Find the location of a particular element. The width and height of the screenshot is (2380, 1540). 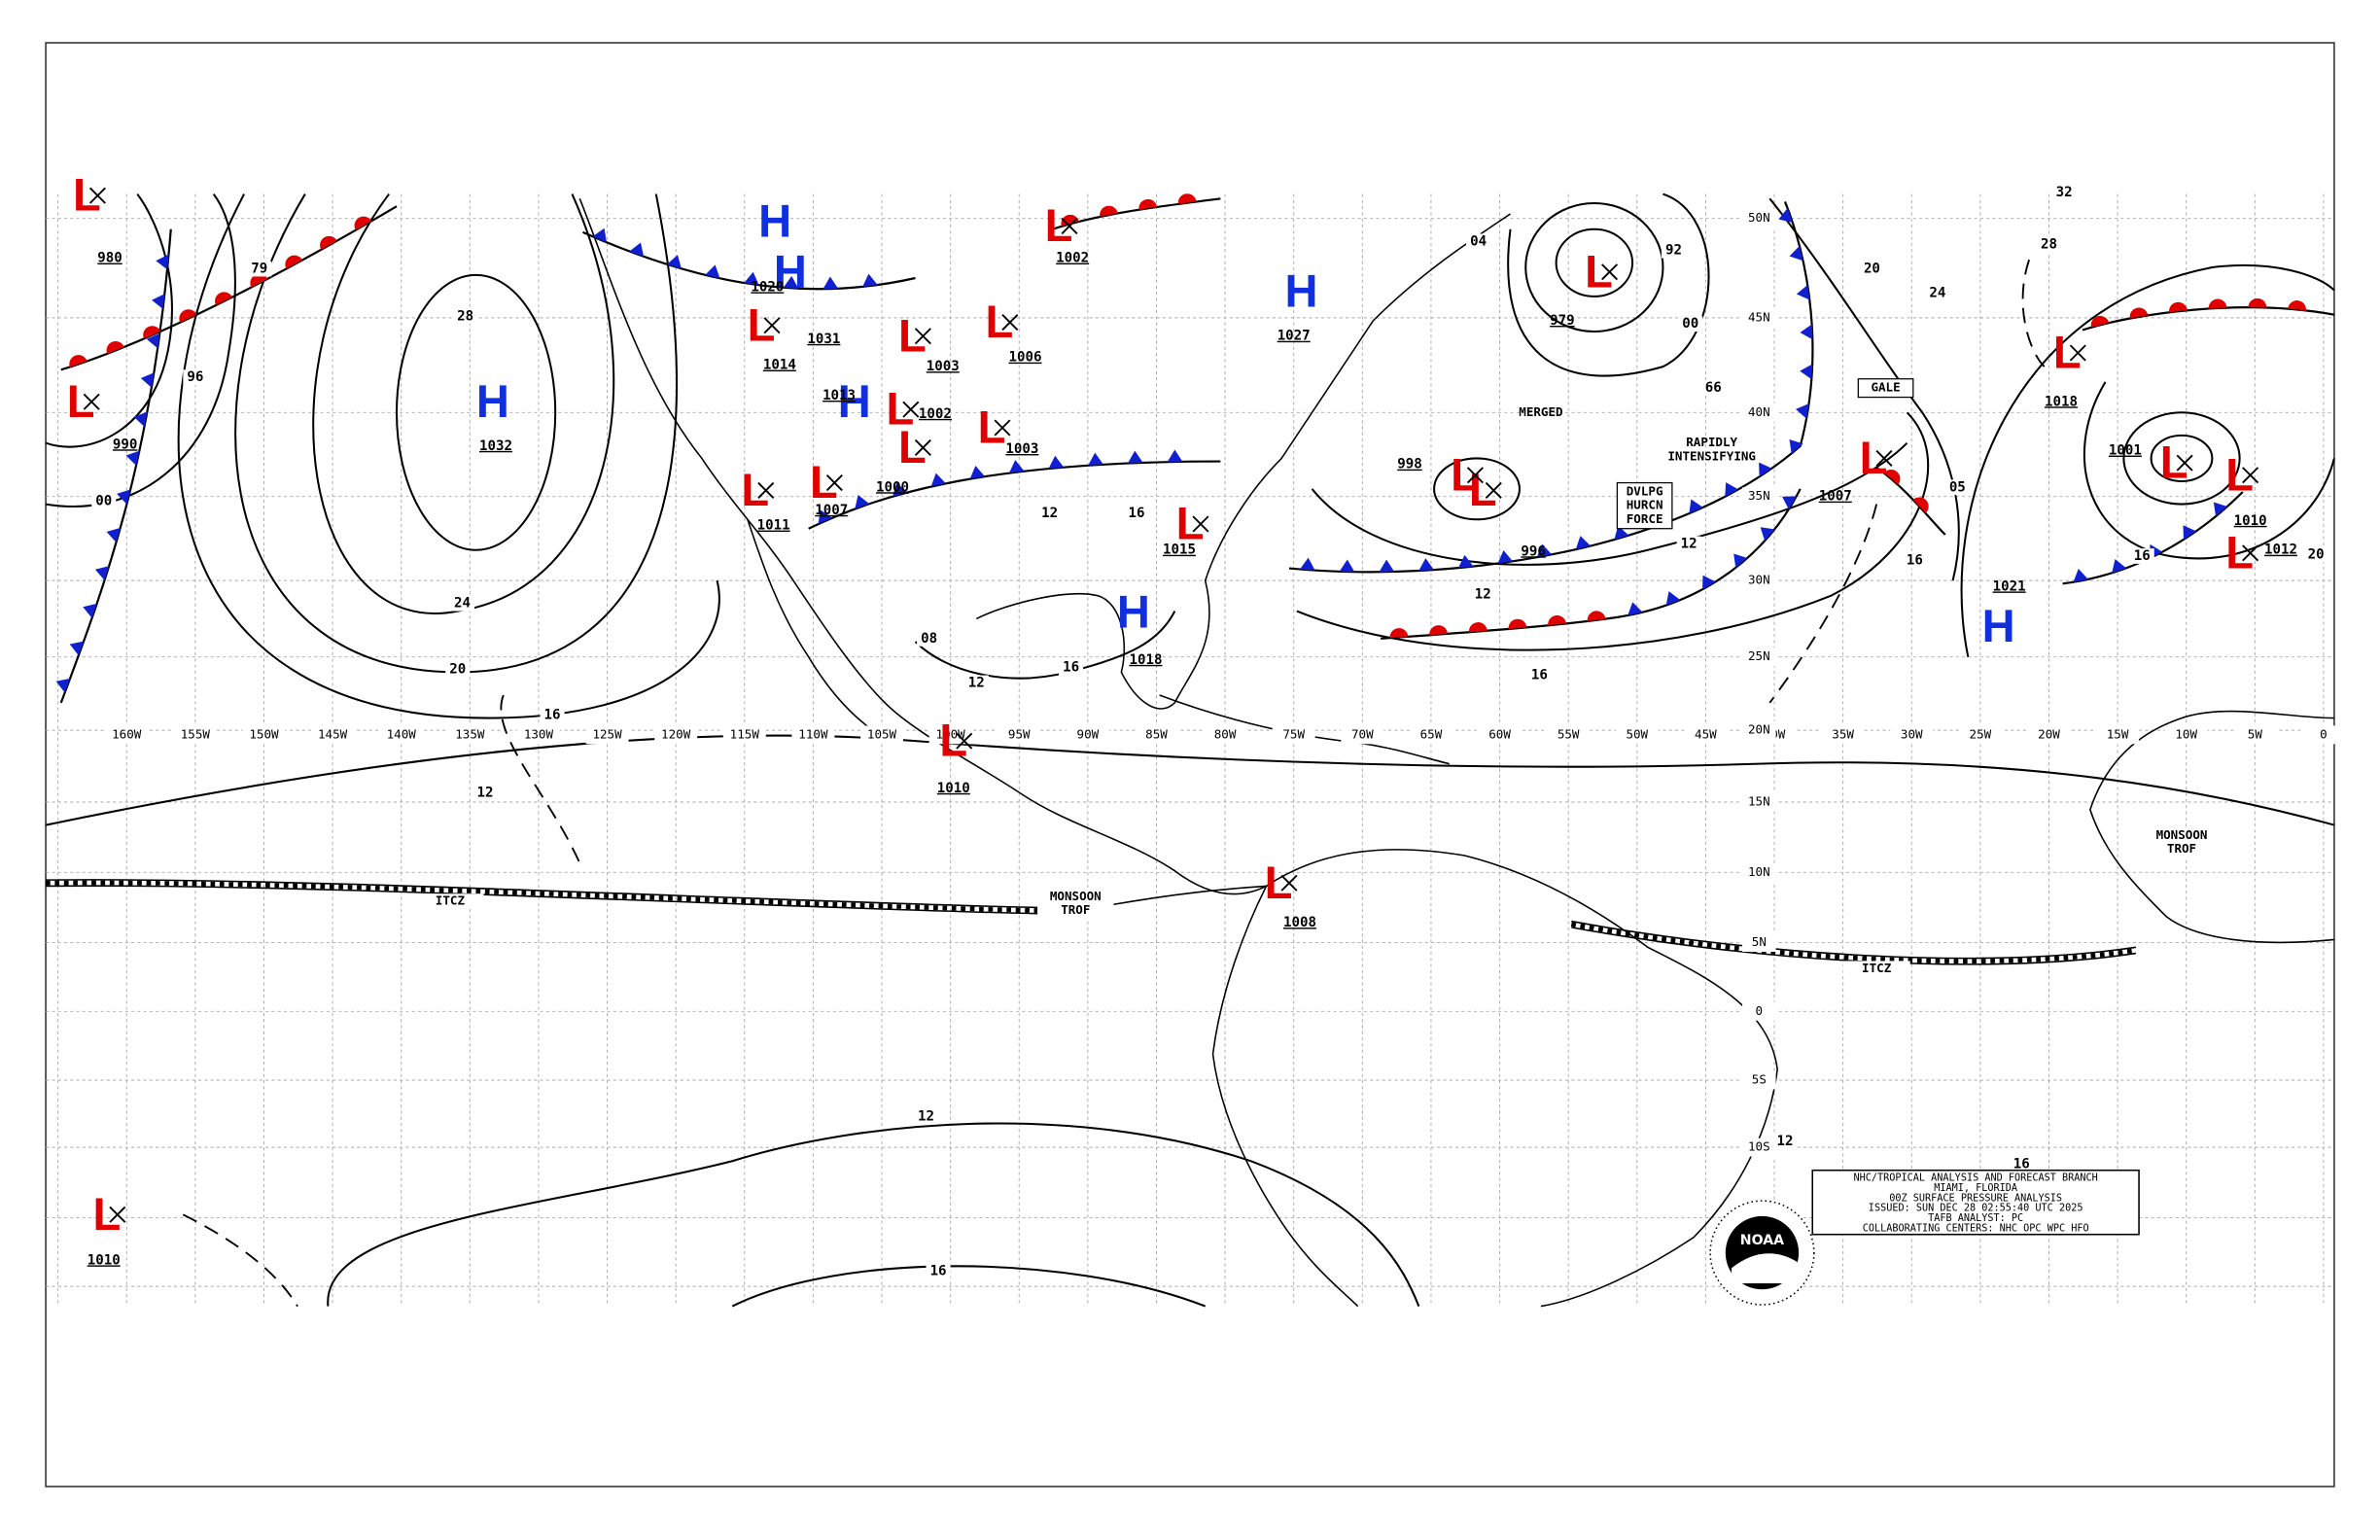

longitude-label: 10W is located at coordinates (2186, 733).